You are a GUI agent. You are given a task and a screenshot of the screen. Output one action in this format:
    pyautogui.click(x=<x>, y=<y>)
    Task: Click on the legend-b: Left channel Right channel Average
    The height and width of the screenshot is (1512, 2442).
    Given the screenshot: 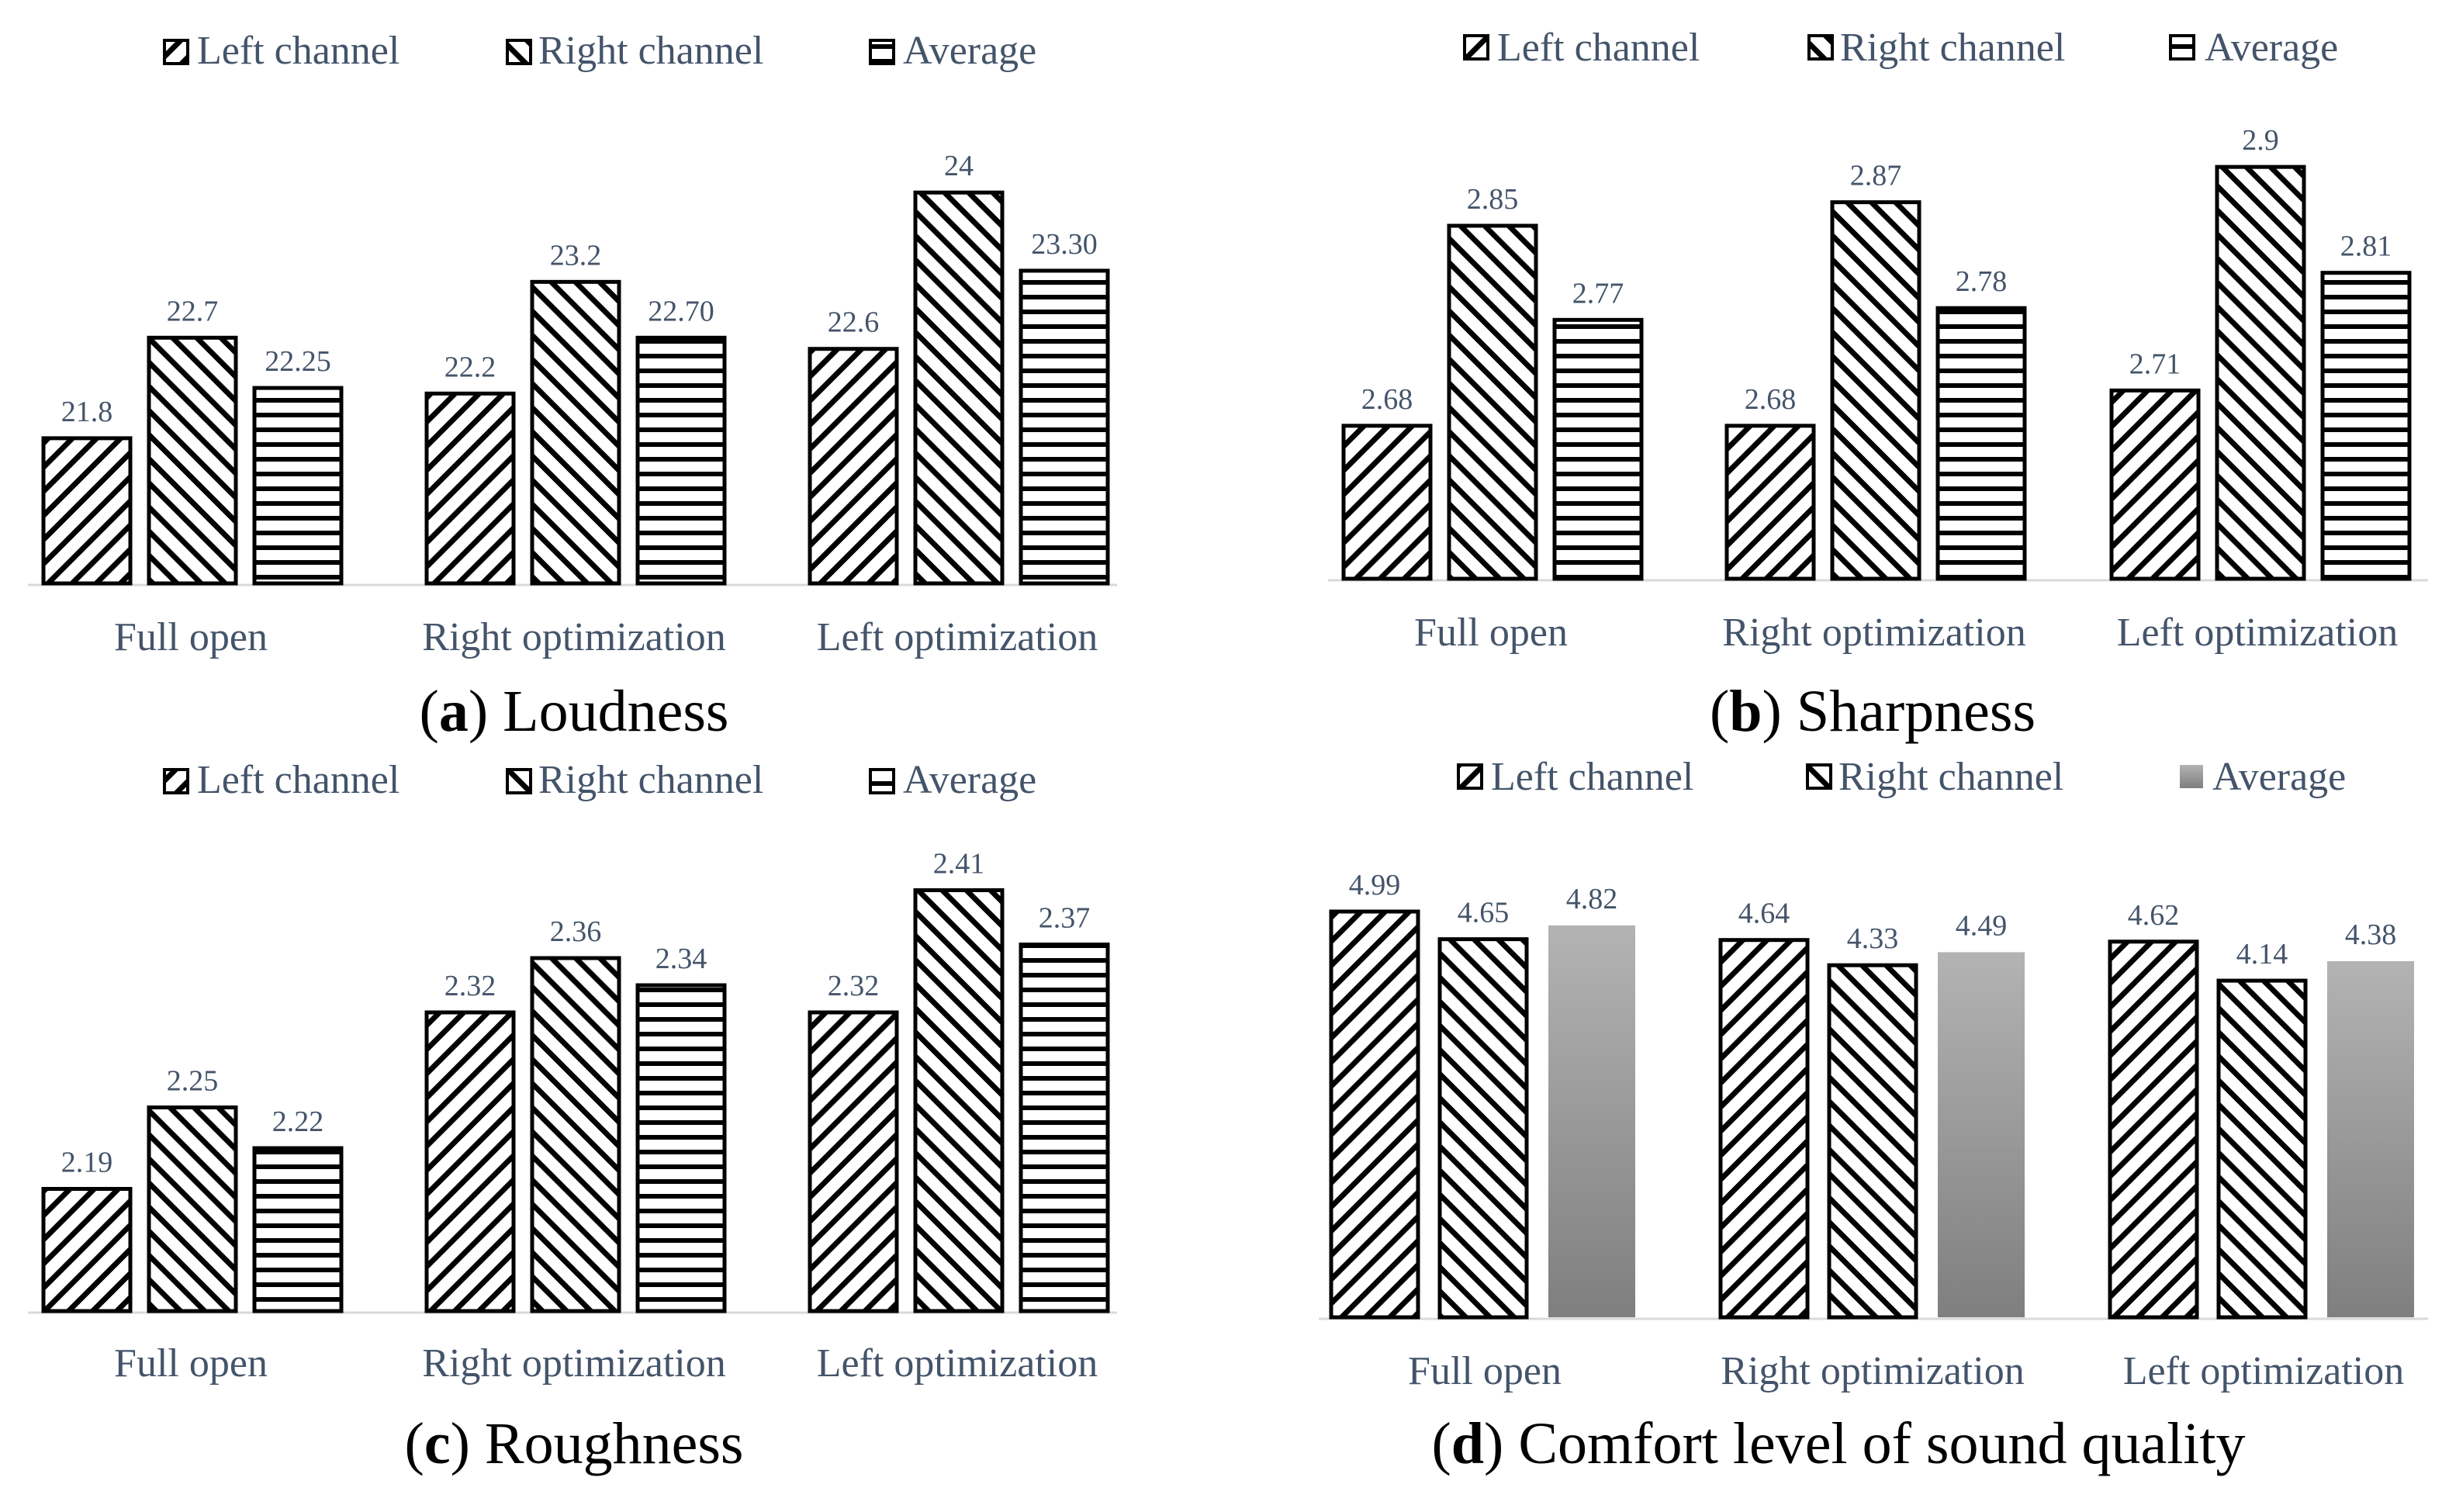 What is the action you would take?
    pyautogui.click(x=1900, y=48)
    